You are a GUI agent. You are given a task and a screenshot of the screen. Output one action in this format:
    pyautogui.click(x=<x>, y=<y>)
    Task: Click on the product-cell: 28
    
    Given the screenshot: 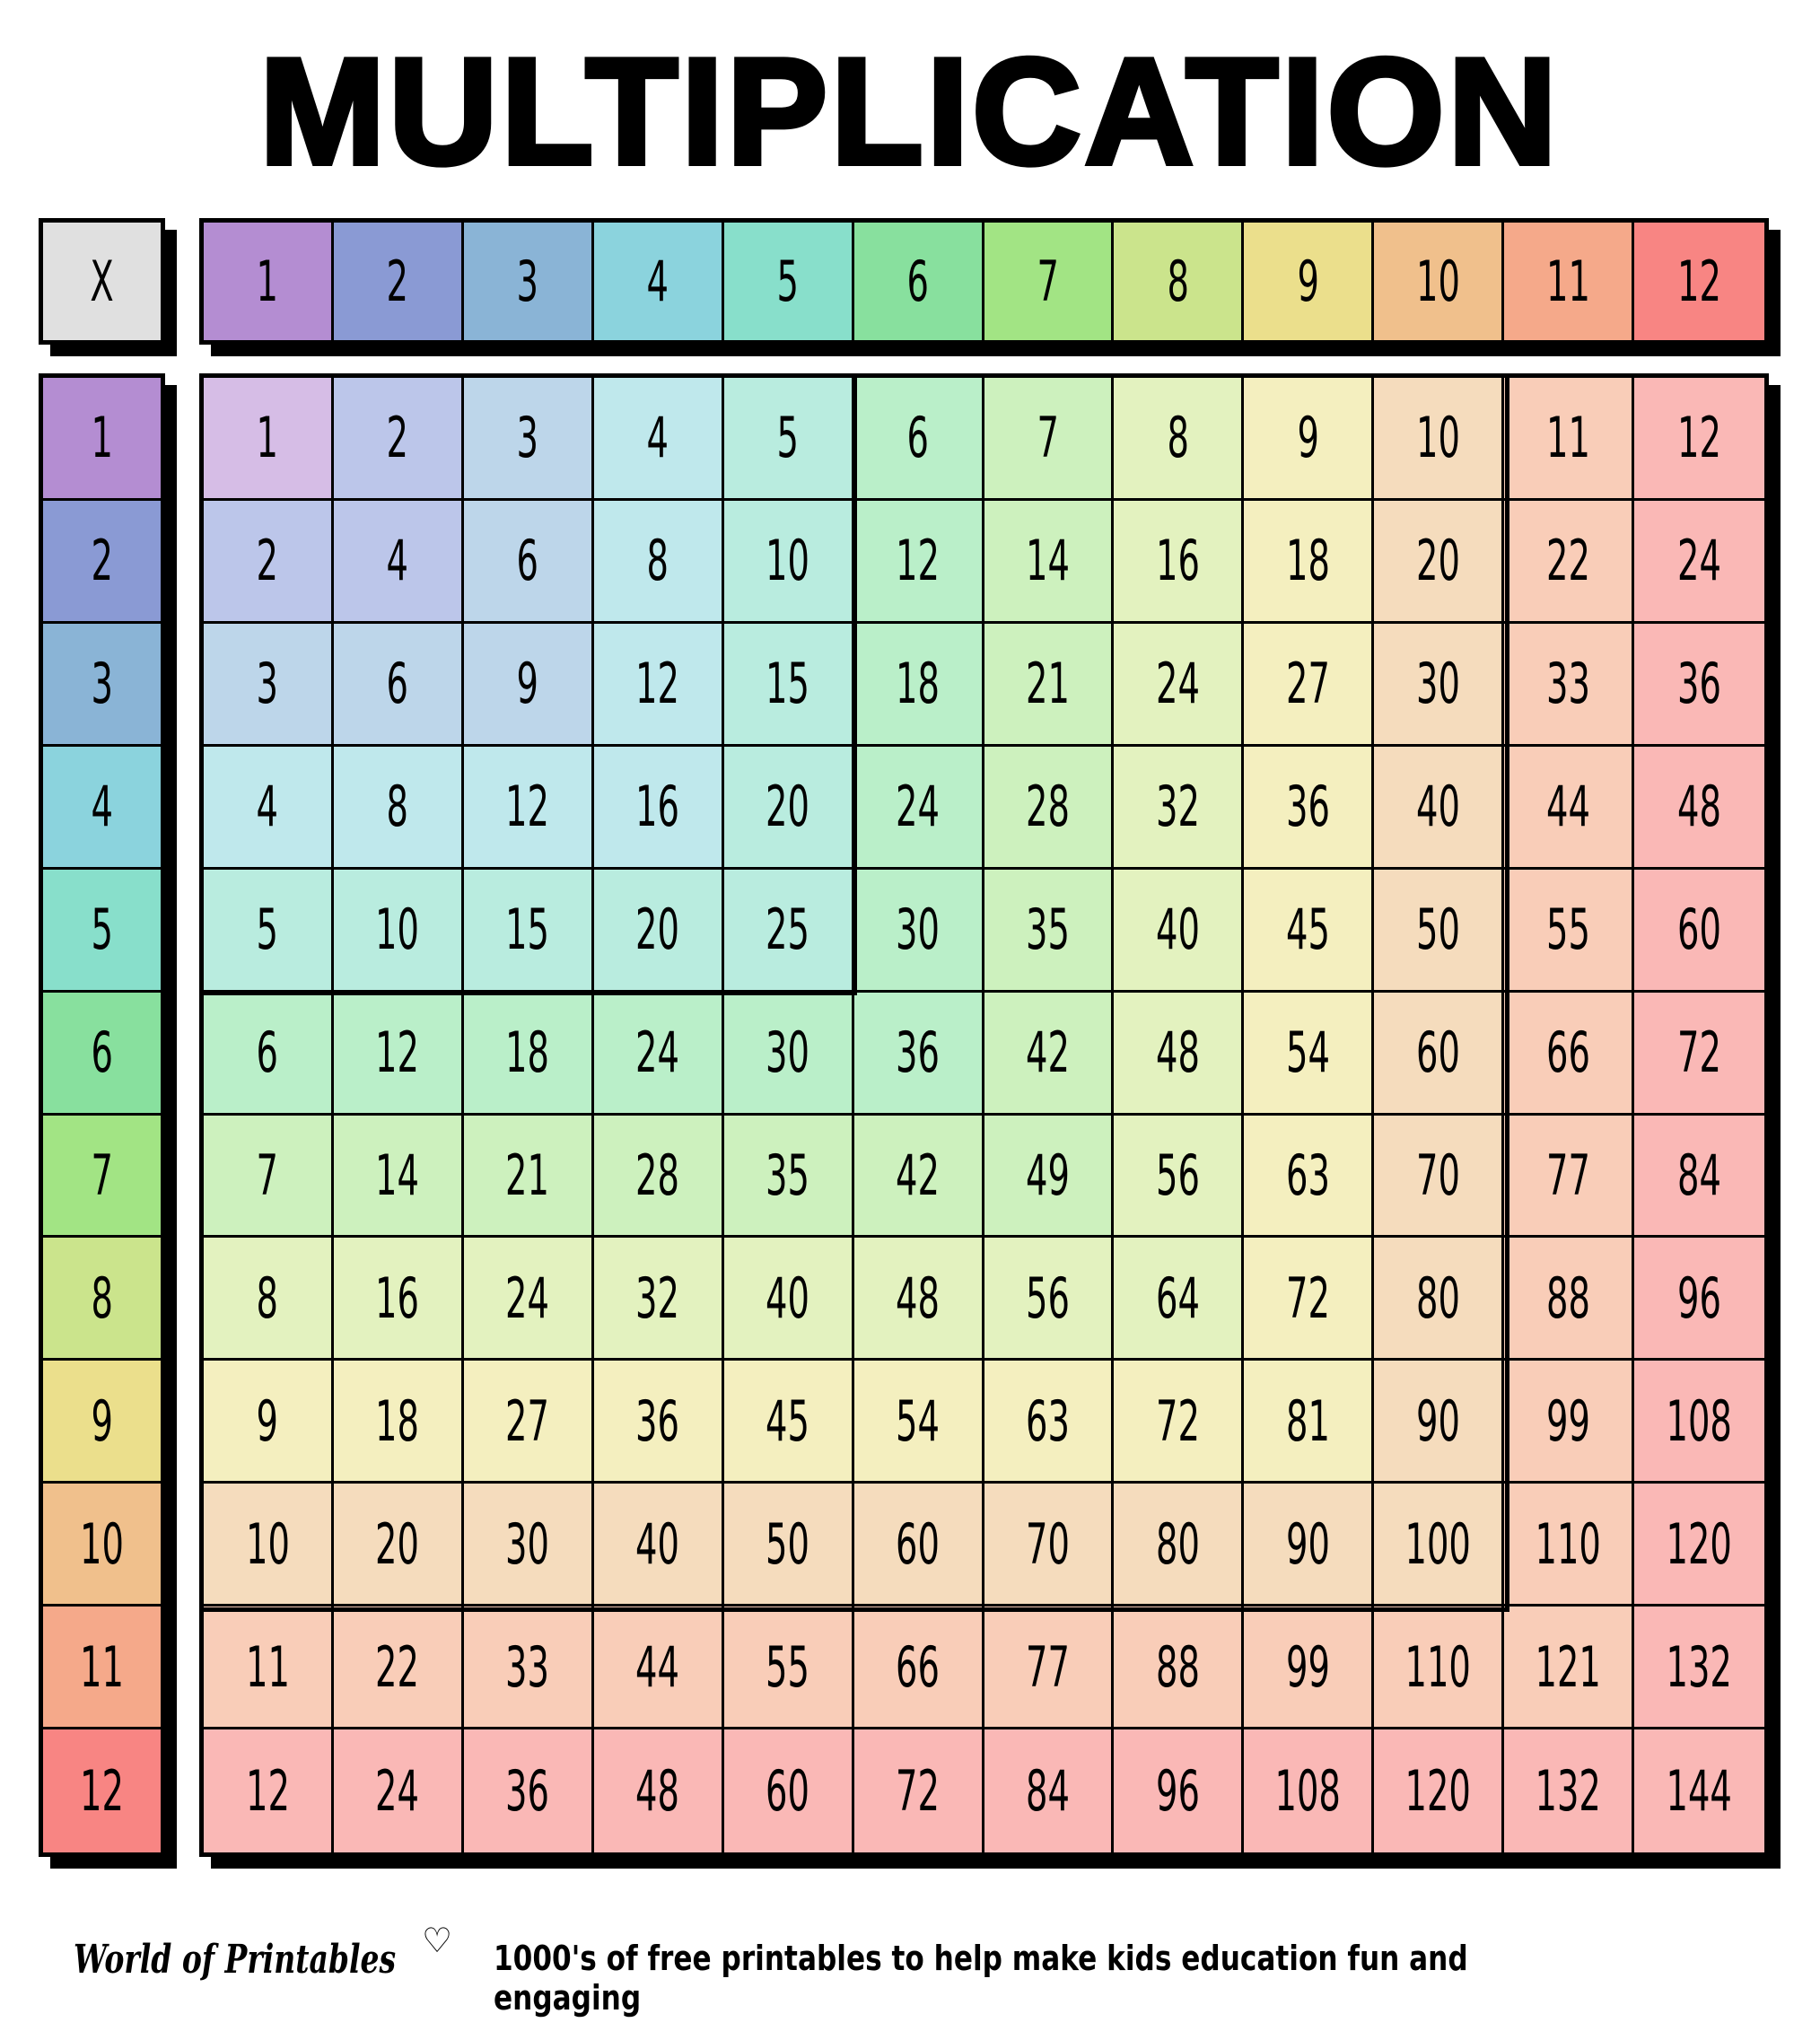 What is the action you would take?
    pyautogui.click(x=1050, y=808)
    